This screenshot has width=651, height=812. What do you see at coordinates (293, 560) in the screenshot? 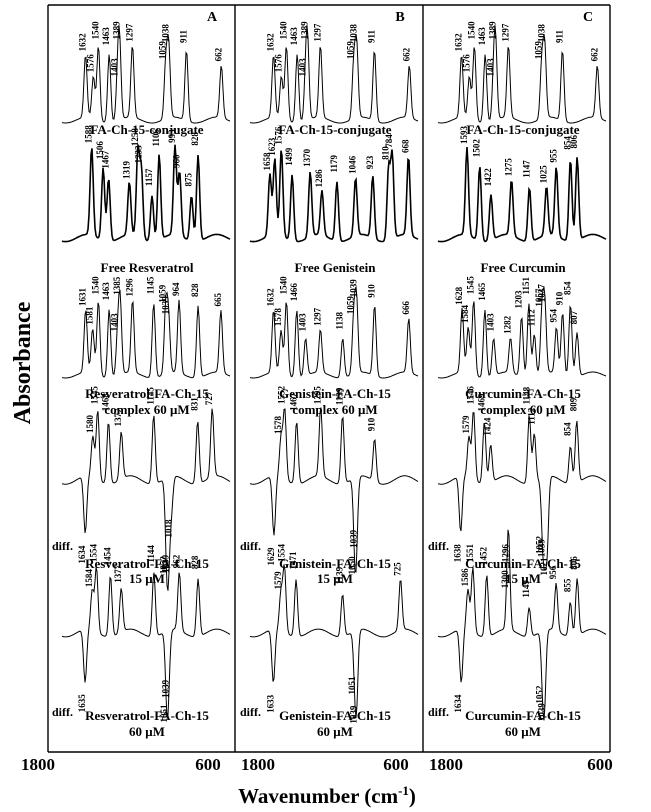
I see `peak-label: 1471` at bounding box center [293, 560].